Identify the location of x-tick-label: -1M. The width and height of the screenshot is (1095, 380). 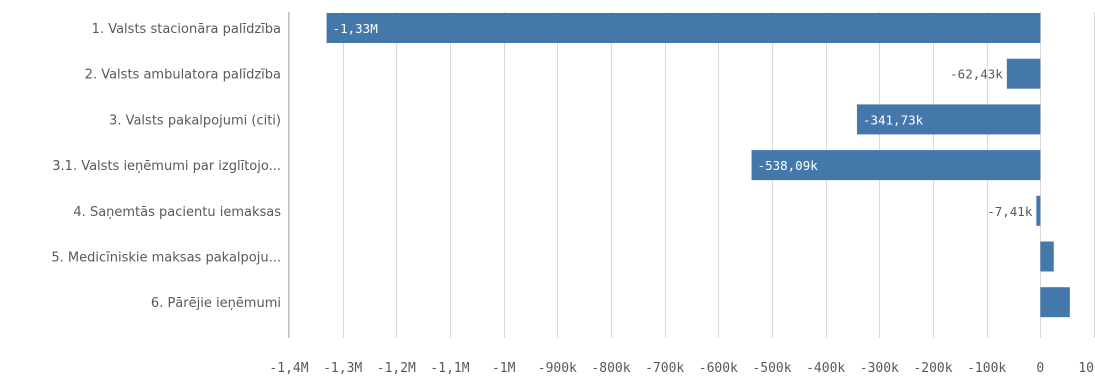
(504, 368).